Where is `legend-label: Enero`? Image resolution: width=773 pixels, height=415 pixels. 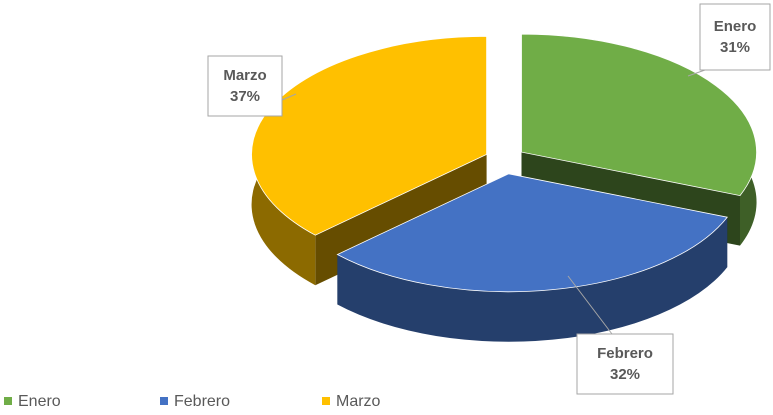 legend-label: Enero is located at coordinates (39, 401).